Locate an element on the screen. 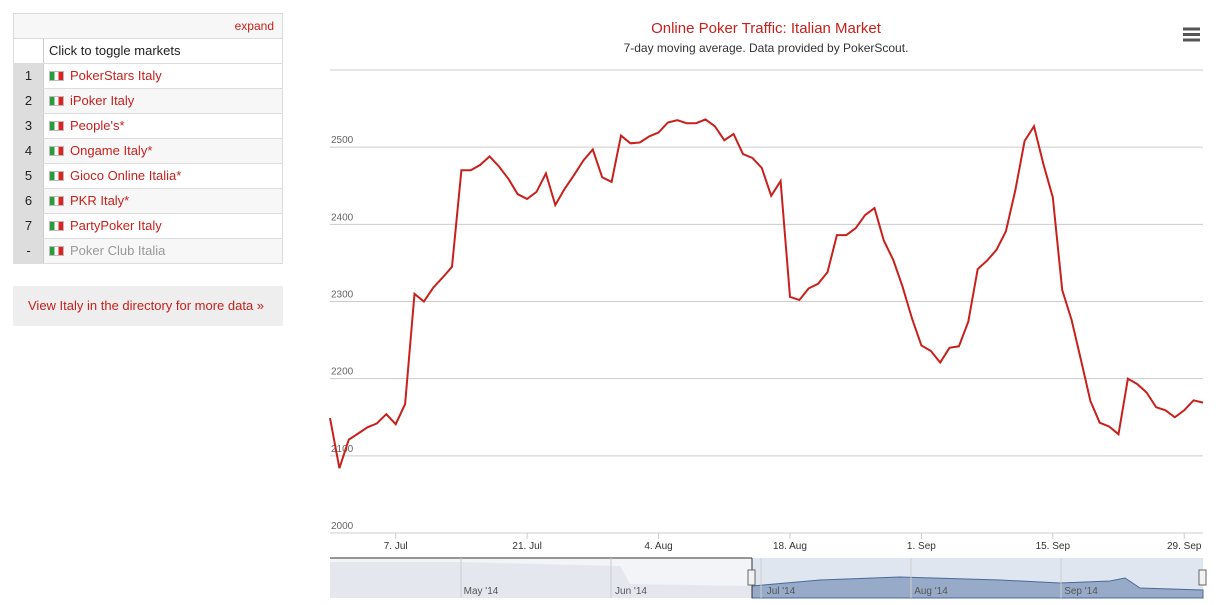 The width and height of the screenshot is (1219, 605). x-tick-label: 7. Jul is located at coordinates (396, 546).